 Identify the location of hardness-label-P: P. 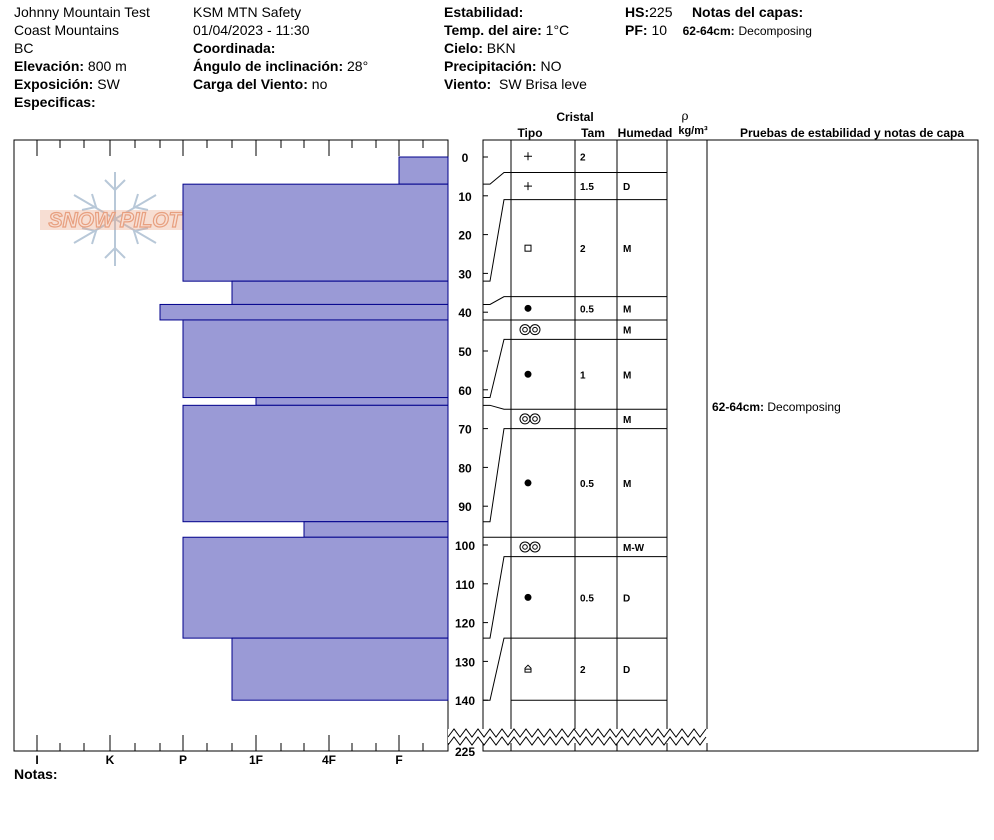
(183, 760).